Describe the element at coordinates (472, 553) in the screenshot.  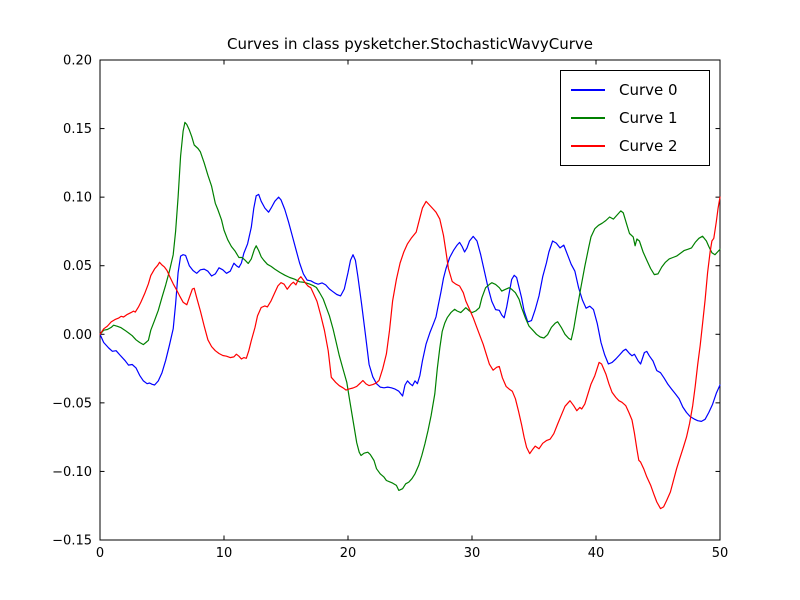
I see `x-tick-label: 30` at that location.